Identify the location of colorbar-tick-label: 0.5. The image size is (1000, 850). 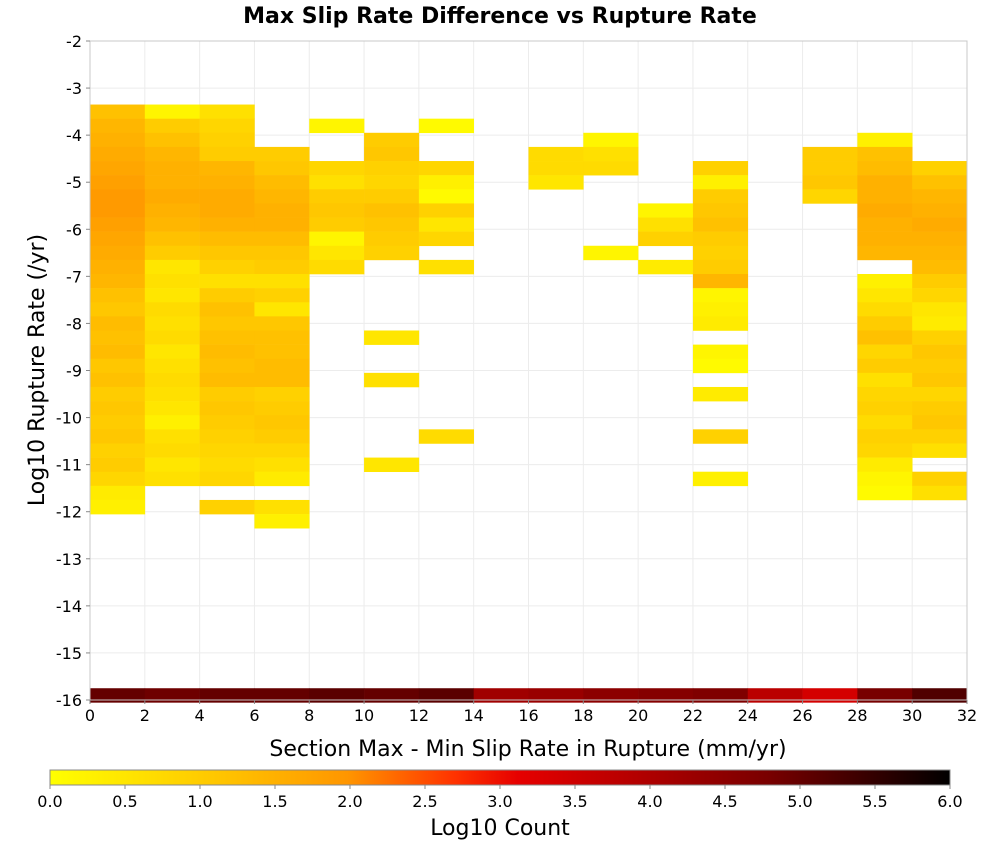
(124, 801).